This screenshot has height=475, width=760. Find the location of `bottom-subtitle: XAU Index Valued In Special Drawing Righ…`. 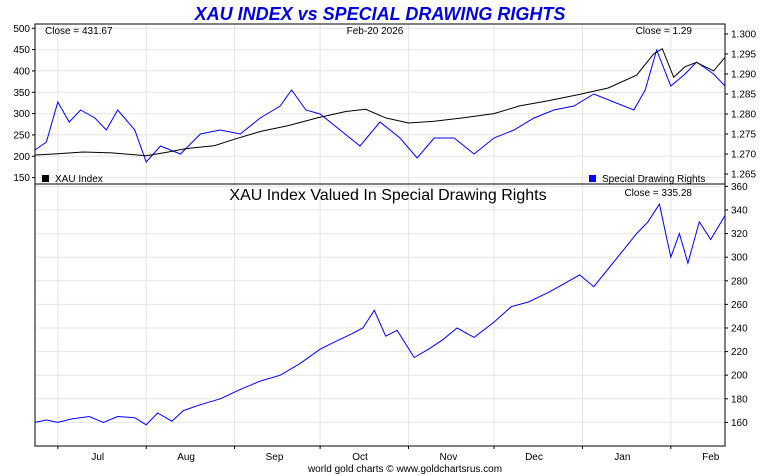

bottom-subtitle: XAU Index Valued In Special Drawing Righ… is located at coordinates (387, 195).